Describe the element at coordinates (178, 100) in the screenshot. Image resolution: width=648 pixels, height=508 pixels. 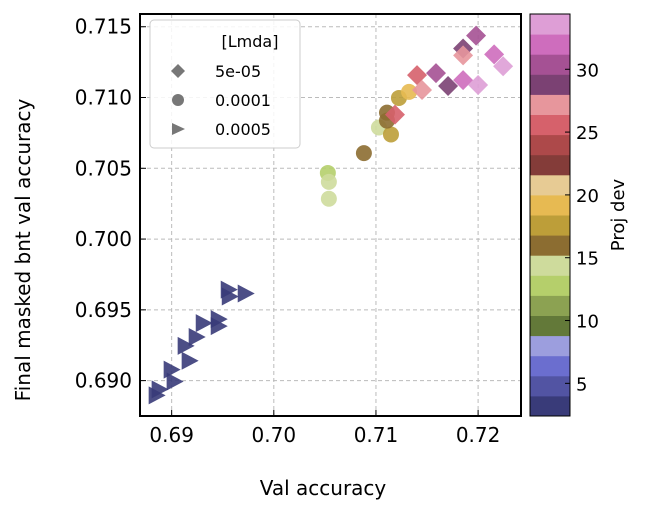
I see `legend-circle-marker` at that location.